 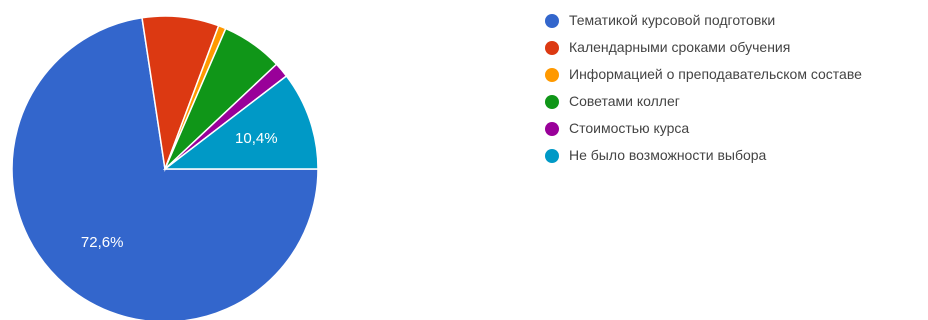 I want to click on legend-item-1: Календарными сроками обучения, so click(x=735, y=48).